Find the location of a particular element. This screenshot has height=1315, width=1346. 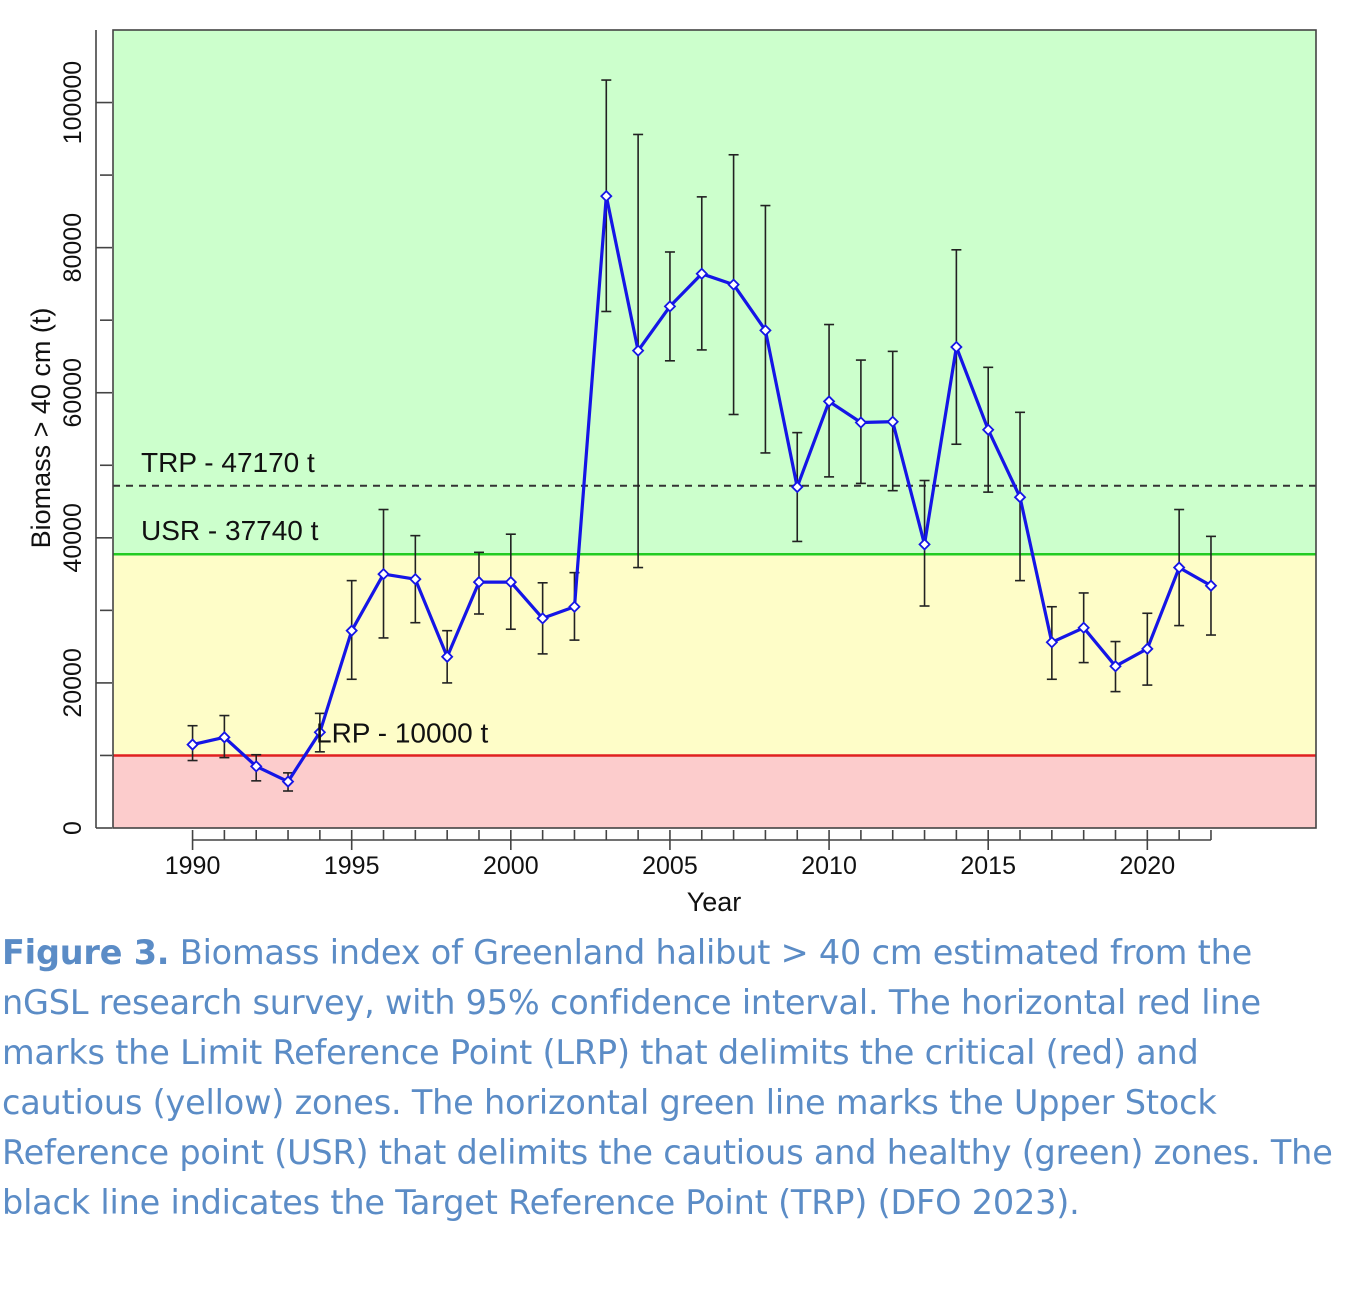

caption-lead: Figure 3. is located at coordinates (86, 952).